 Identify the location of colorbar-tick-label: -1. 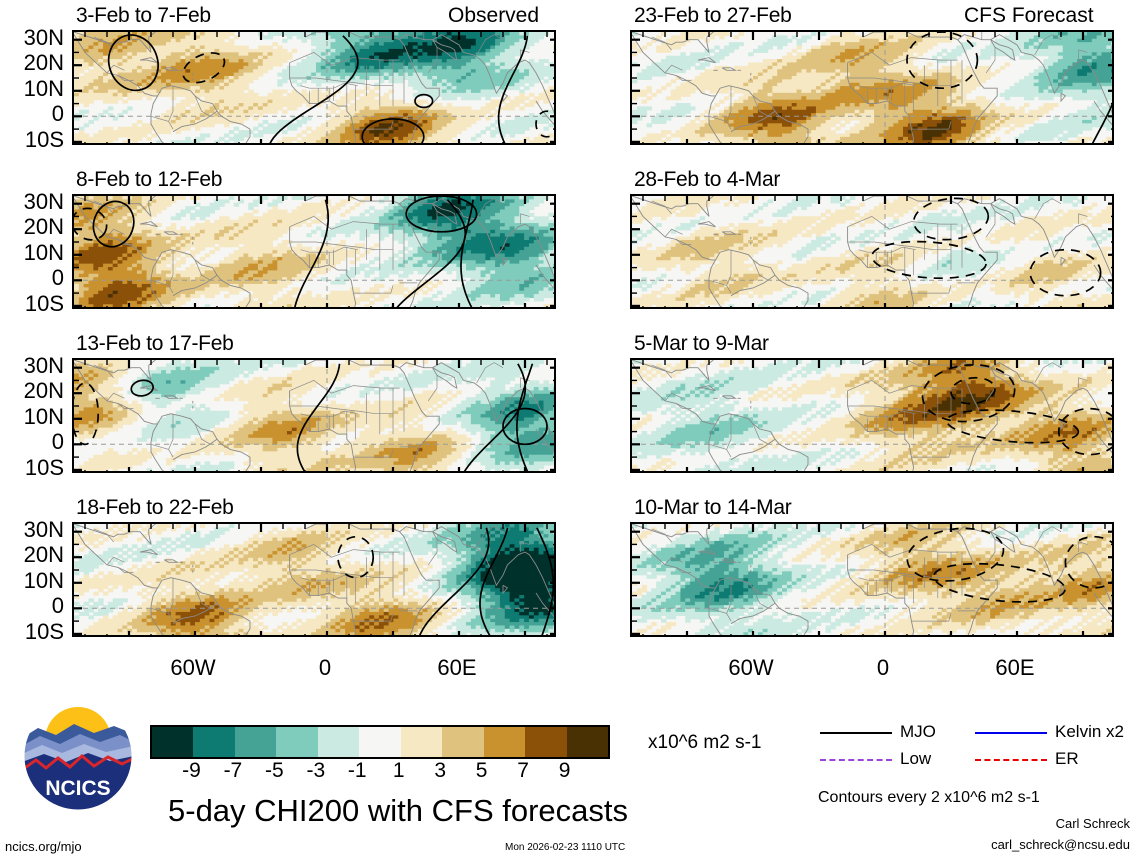
(357, 770).